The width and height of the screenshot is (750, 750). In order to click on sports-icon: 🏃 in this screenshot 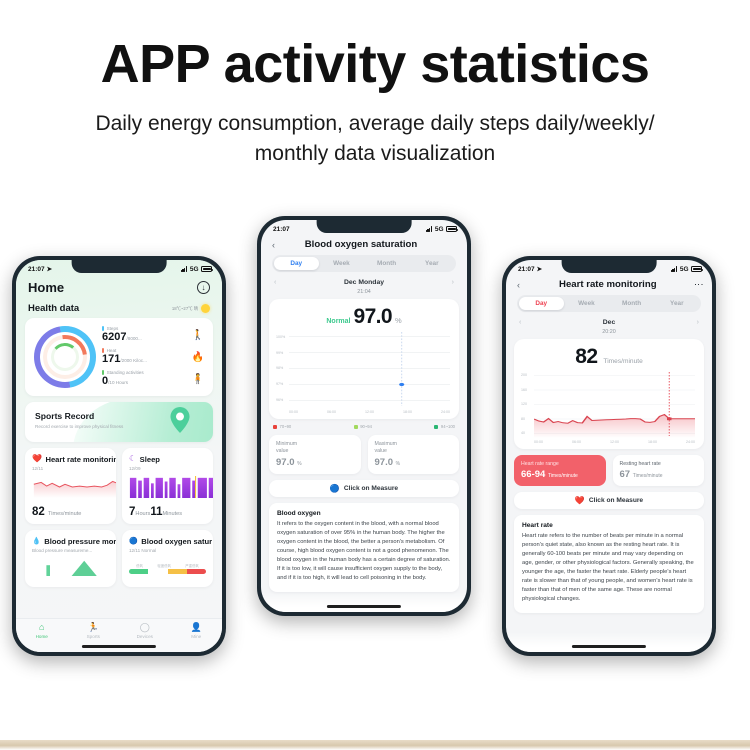, I will do `click(93, 627)`.